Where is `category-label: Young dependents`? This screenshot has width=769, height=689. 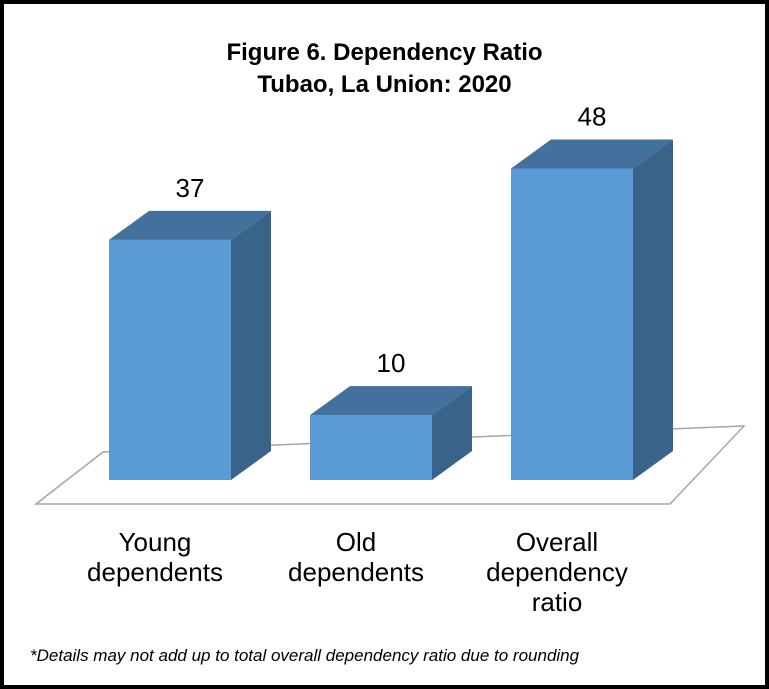 category-label: Young dependents is located at coordinates (155, 557).